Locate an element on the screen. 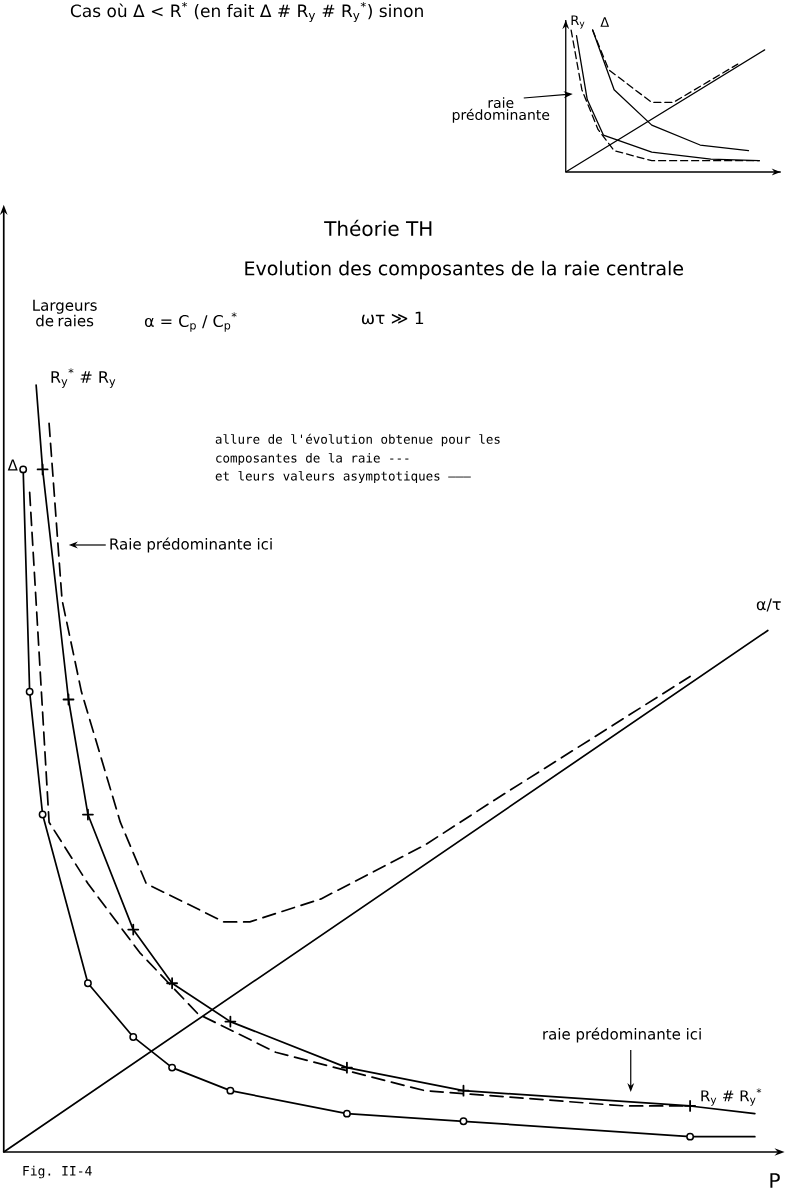  y-axis-title: Largeurs de raies is located at coordinates (65, 313).